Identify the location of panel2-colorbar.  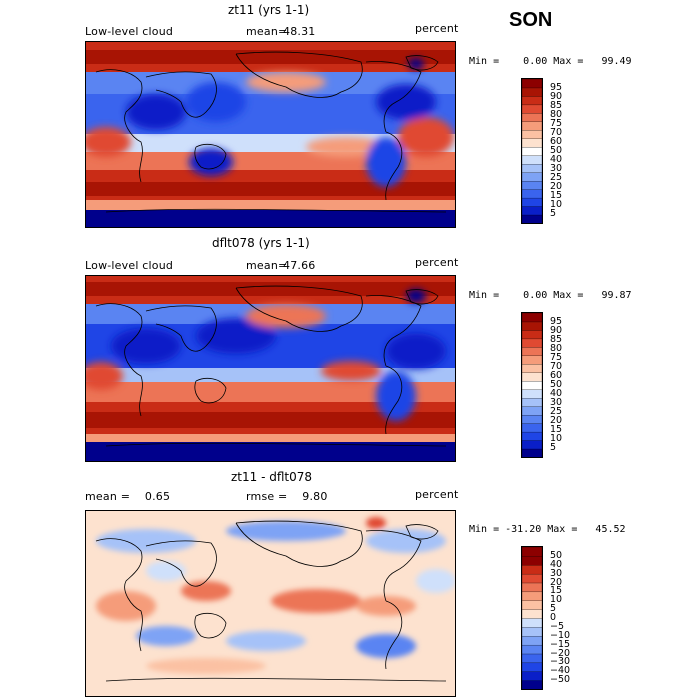
(532, 385).